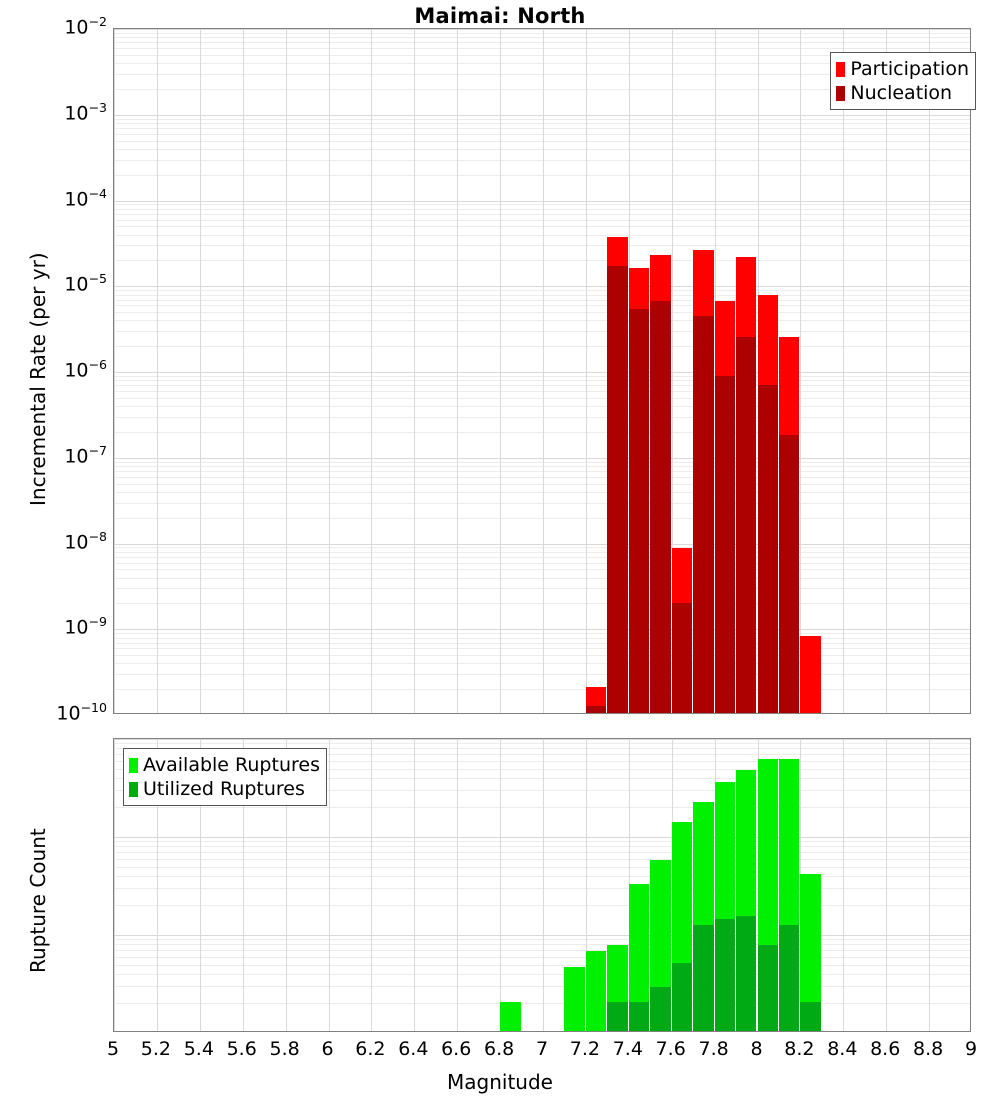 The image size is (1000, 1100). I want to click on x-tick-label: 6.6, so click(456, 1049).